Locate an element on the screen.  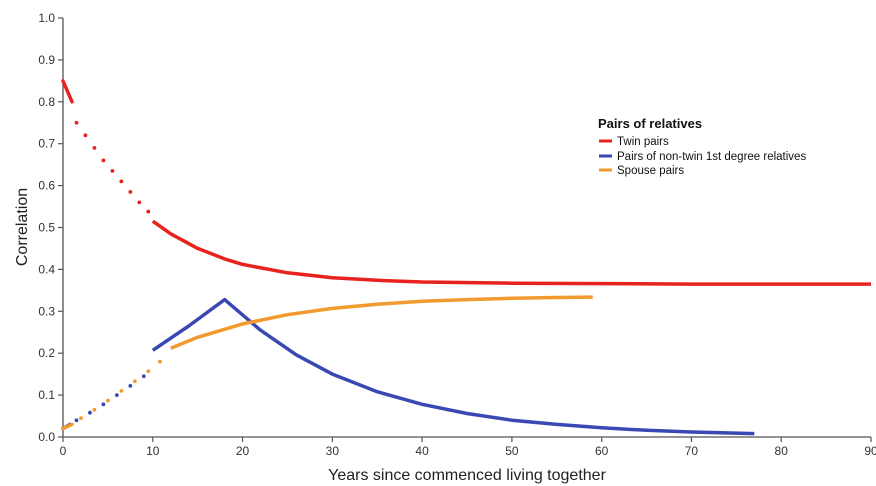
y-tick-label: 0.2 is located at coordinates (46, 353).